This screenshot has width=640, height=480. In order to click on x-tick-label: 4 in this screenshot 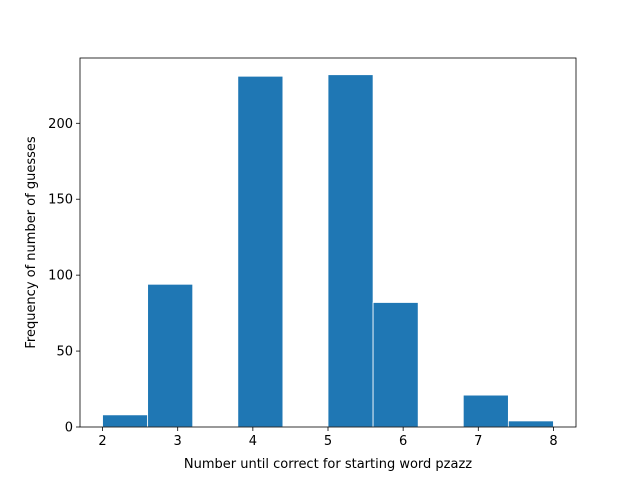, I will do `click(253, 441)`.